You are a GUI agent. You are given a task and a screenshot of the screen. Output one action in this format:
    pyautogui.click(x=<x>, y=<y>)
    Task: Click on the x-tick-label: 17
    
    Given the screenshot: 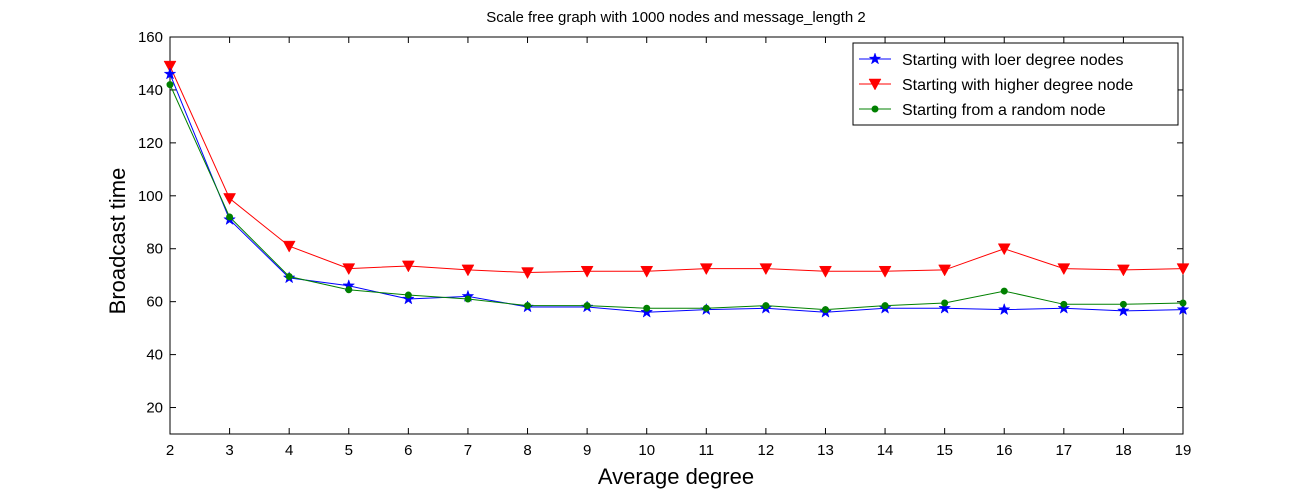 What is the action you would take?
    pyautogui.click(x=1063, y=450)
    